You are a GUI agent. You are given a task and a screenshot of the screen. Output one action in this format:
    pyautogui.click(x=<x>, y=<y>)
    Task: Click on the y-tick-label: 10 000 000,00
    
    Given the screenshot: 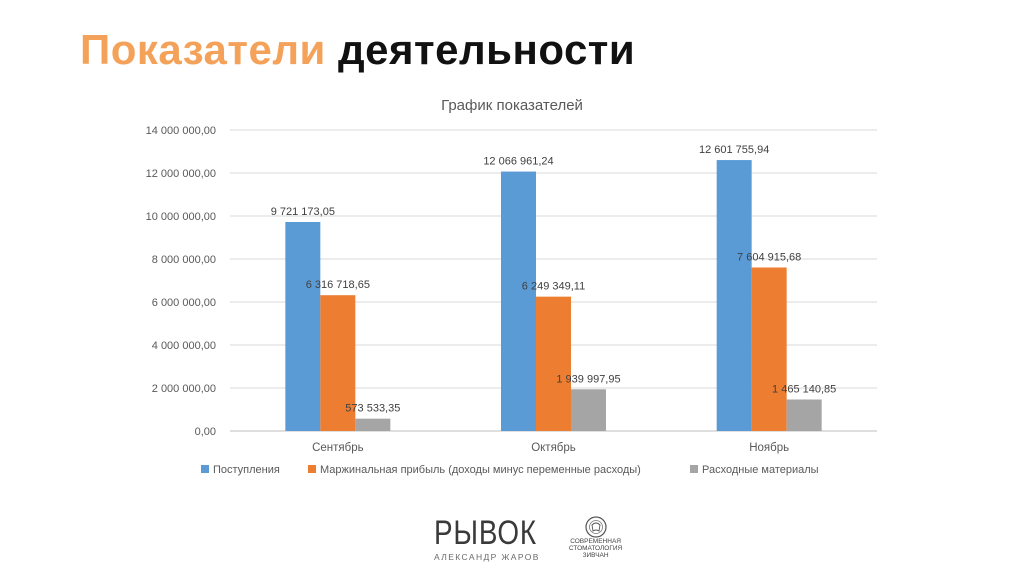 What is the action you would take?
    pyautogui.click(x=181, y=217)
    